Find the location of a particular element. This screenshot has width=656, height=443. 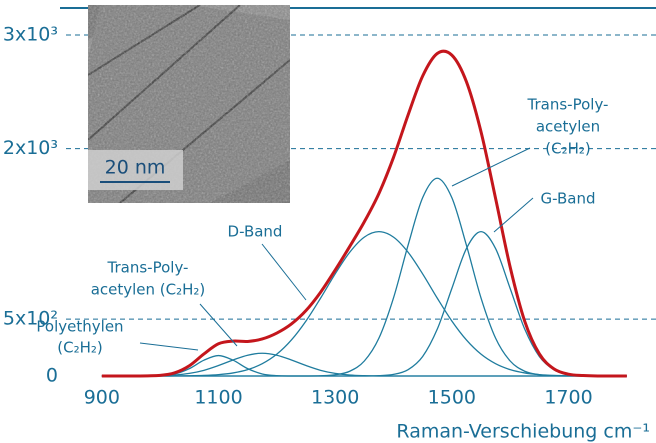

tem-inset: 20 nm is located at coordinates (189, 104).